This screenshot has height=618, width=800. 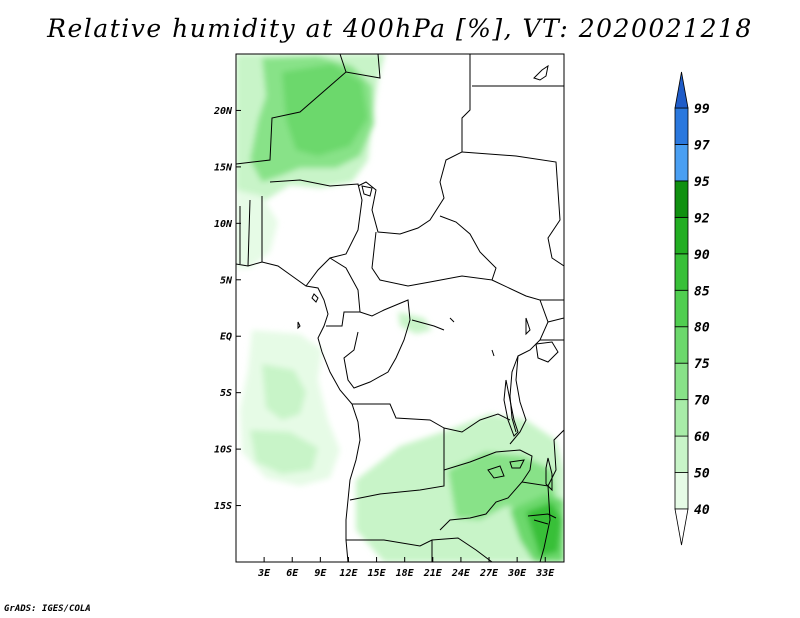 I want to click on lon-tick-label: 12E, so click(x=348, y=573).